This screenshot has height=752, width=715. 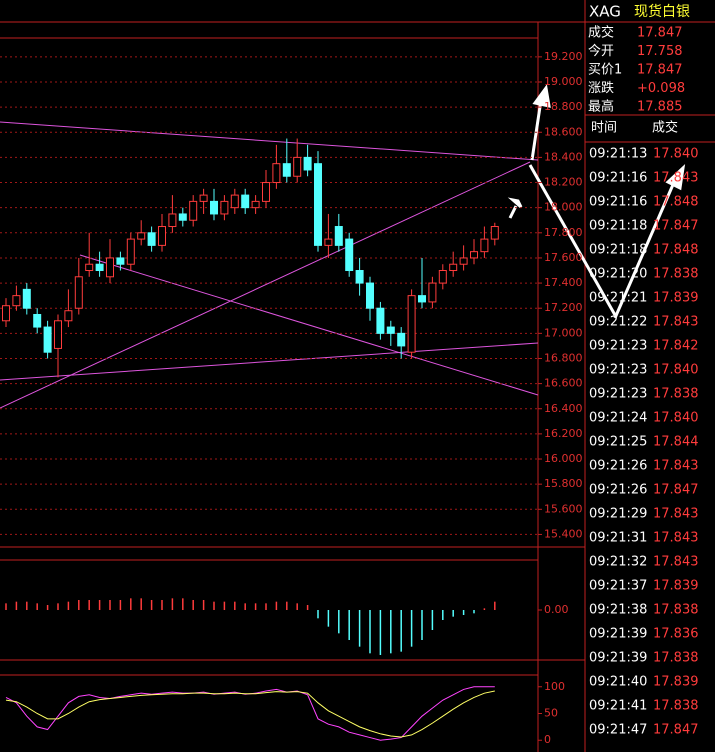 I want to click on trade-time: 09:21:39, so click(x=618, y=634).